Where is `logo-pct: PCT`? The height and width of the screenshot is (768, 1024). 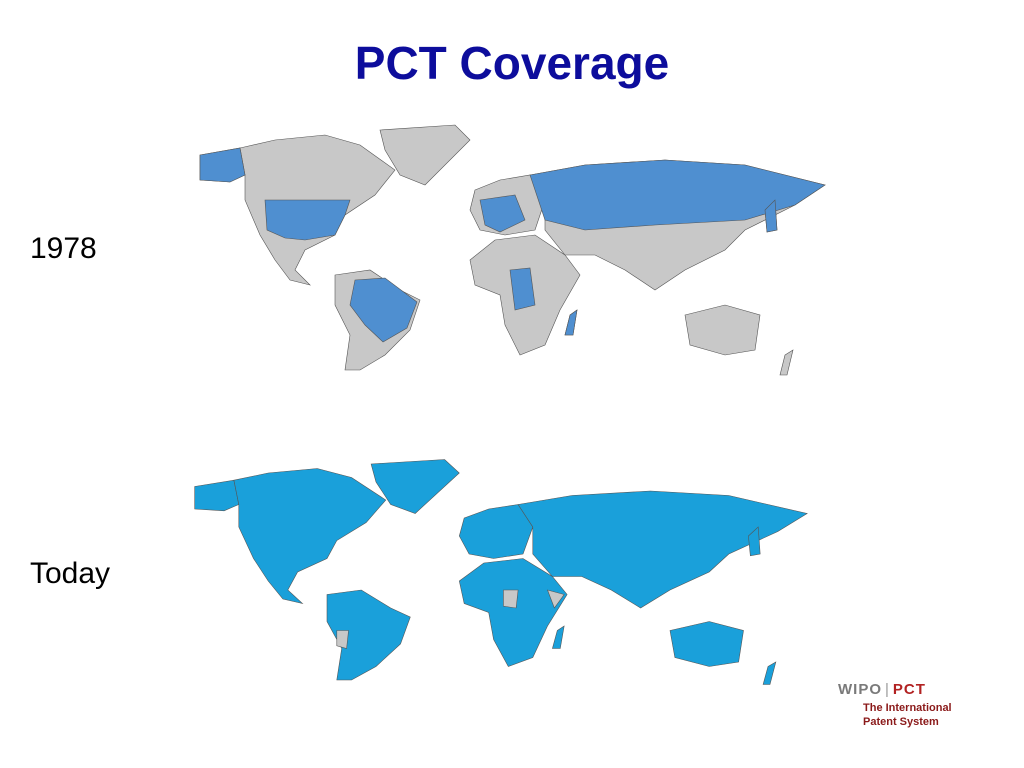
logo-pct: PCT is located at coordinates (909, 689).